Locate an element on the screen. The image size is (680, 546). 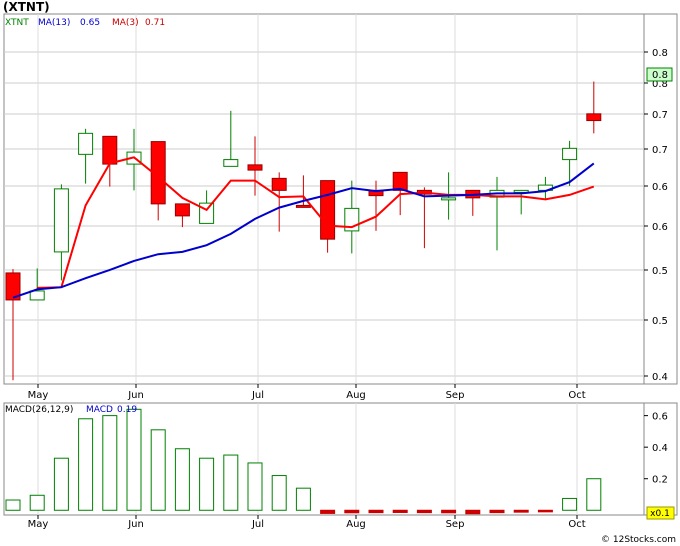
macd-month-label: Aug is located at coordinates (356, 524).